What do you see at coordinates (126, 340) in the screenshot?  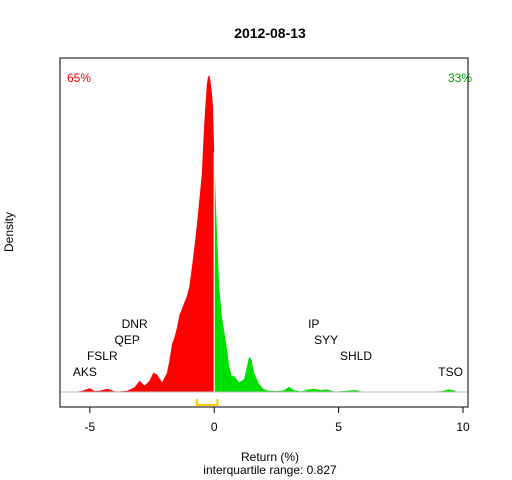 I see `ticker-label-qep: QEP` at bounding box center [126, 340].